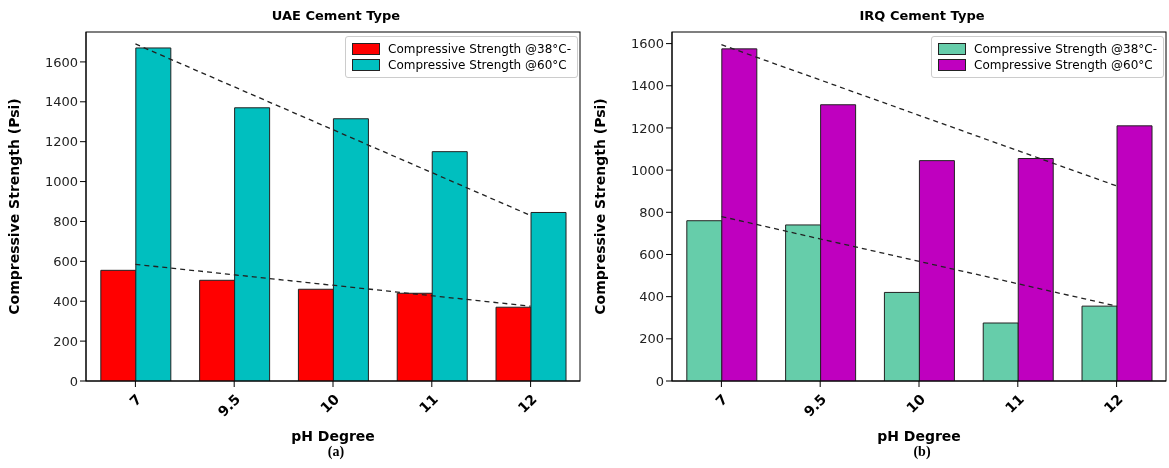 This screenshot has height=468, width=1169. What do you see at coordinates (922, 452) in the screenshot?
I see `text: (b)` at bounding box center [922, 452].